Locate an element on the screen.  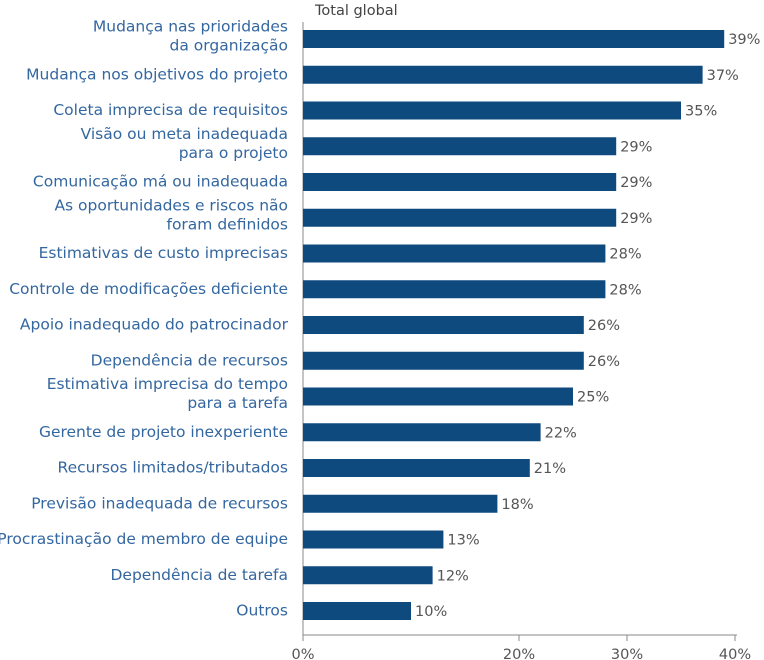
category-label: Controle de modificações deficiente is located at coordinates (148, 289).